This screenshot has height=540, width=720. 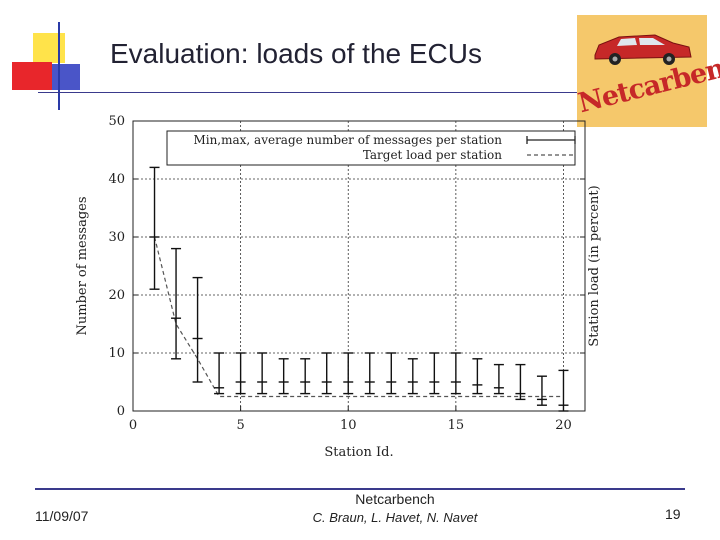 What do you see at coordinates (59, 66) in the screenshot?
I see `decor-vertical-line` at bounding box center [59, 66].